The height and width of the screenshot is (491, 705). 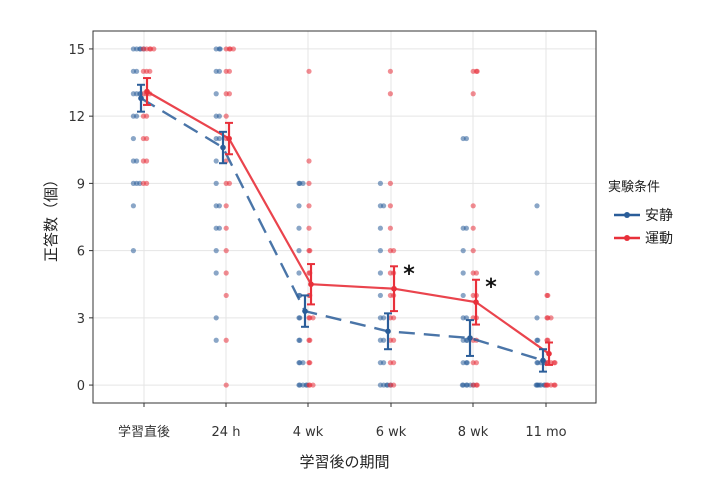 What do you see at coordinates (473, 432) in the screenshot?
I see `x-tick-label: 8 wk` at bounding box center [473, 432].